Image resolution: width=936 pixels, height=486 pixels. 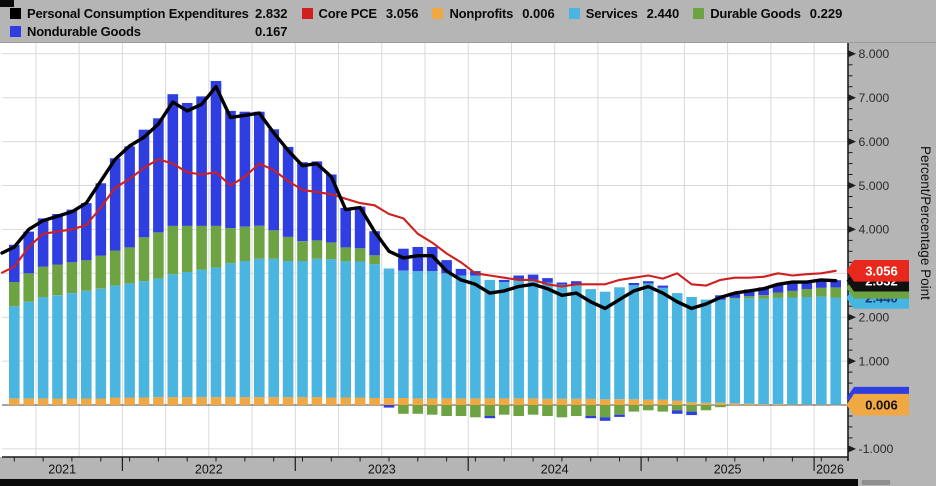 I want to click on y-axis-title: Percent/Percentage Point, so click(x=925, y=223).